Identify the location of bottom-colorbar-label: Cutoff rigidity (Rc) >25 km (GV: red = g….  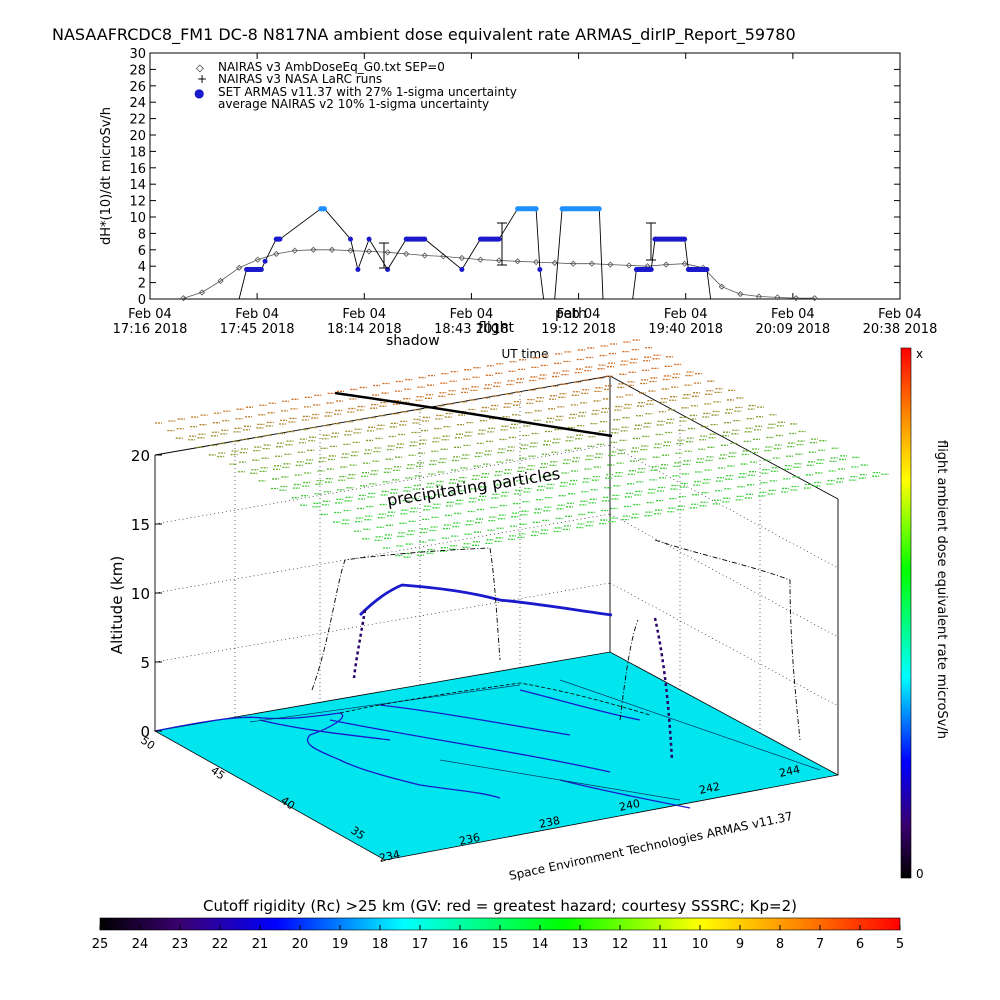
(500, 906).